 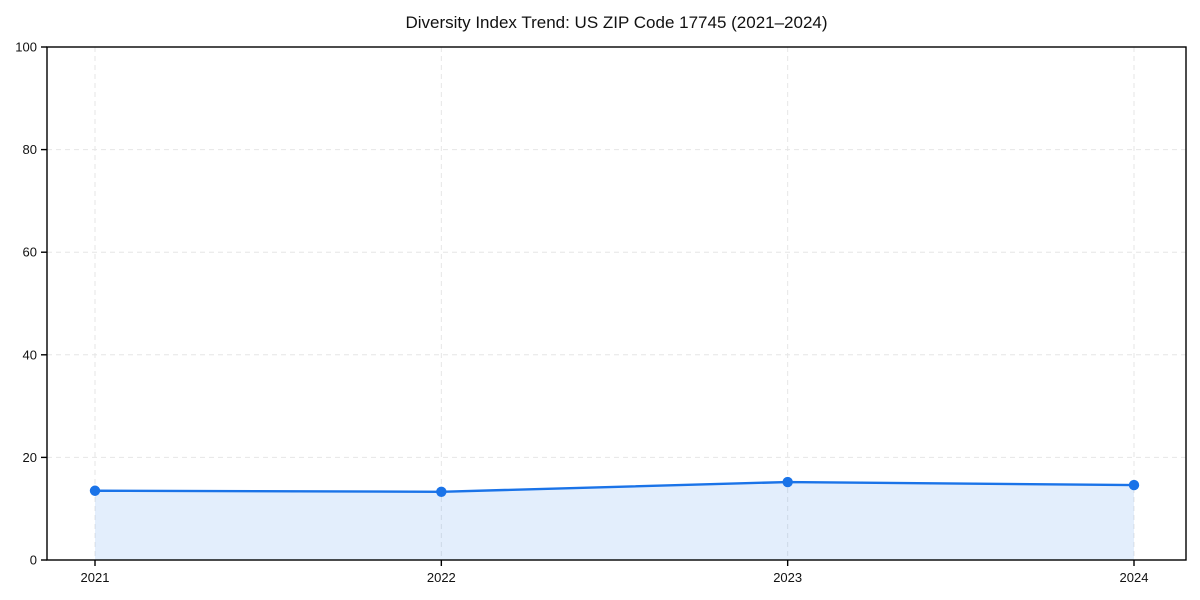 What do you see at coordinates (33, 560) in the screenshot?
I see `y-tick-label: 0` at bounding box center [33, 560].